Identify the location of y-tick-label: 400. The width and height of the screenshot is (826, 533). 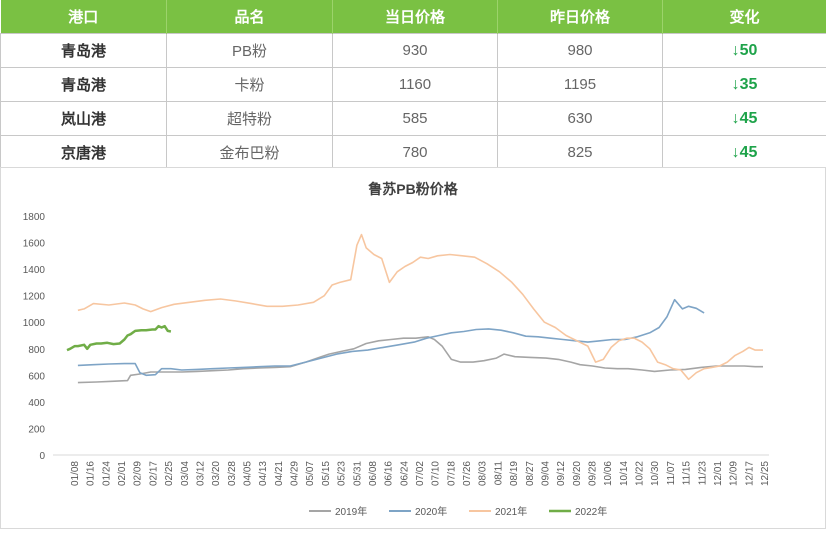
(36, 403).